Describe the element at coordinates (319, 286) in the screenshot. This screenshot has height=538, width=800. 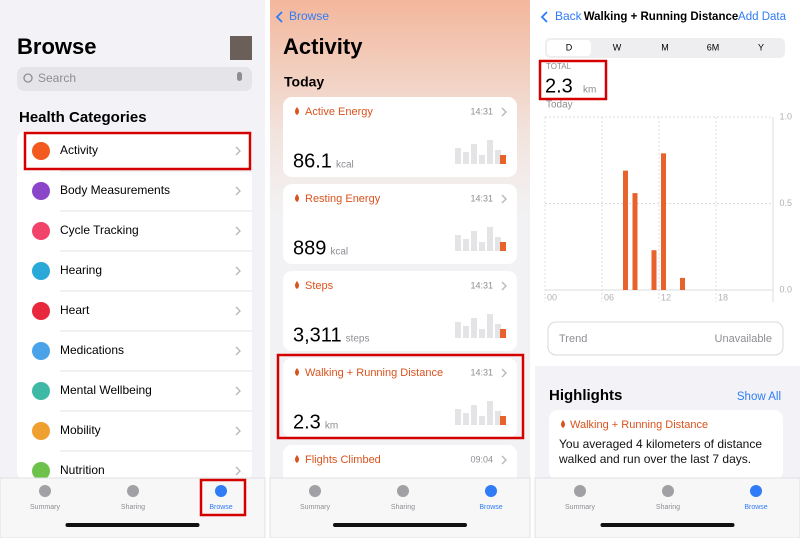
I see `card-name: Steps` at that location.